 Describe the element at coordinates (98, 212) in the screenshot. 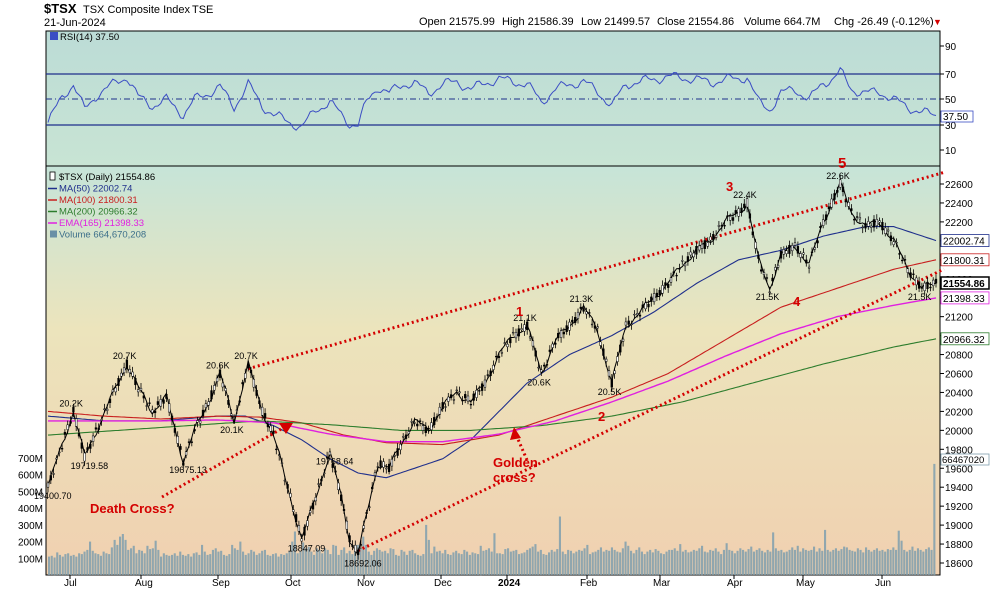

I see `legend-entry: MA(200) 20966.32` at that location.